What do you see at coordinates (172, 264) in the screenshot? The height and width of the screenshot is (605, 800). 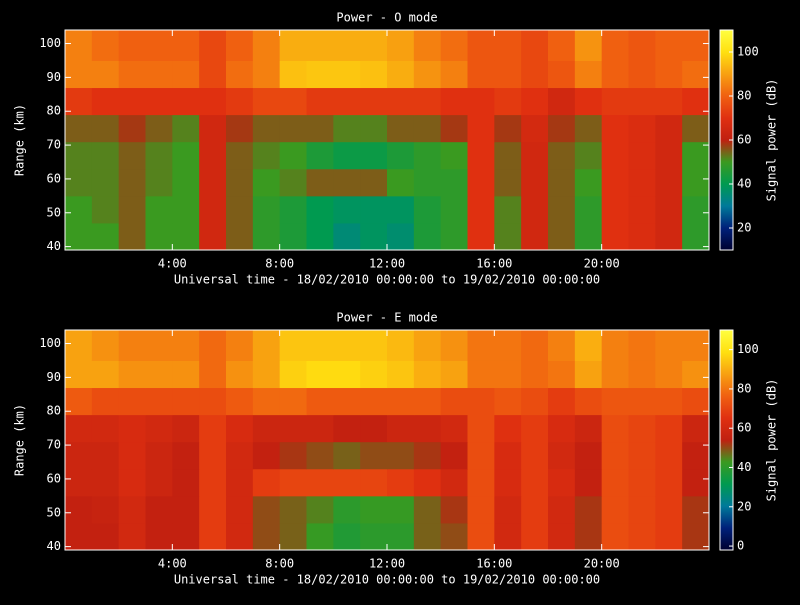 I see `x-tick-label: 4:00` at bounding box center [172, 264].